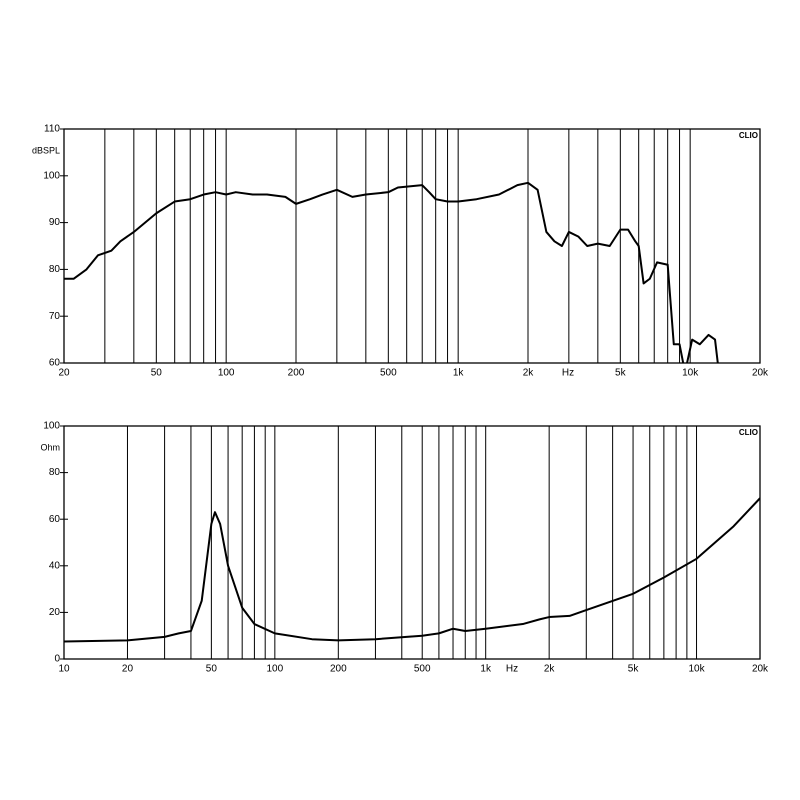 The image size is (800, 800). I want to click on y-axis-label: Ohm, so click(50, 447).